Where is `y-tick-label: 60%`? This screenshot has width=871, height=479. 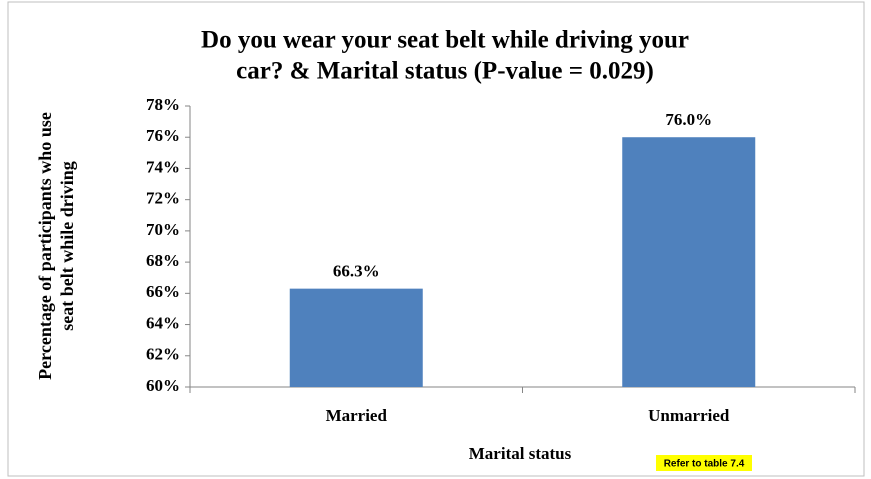
y-tick-label: 60% is located at coordinates (163, 385).